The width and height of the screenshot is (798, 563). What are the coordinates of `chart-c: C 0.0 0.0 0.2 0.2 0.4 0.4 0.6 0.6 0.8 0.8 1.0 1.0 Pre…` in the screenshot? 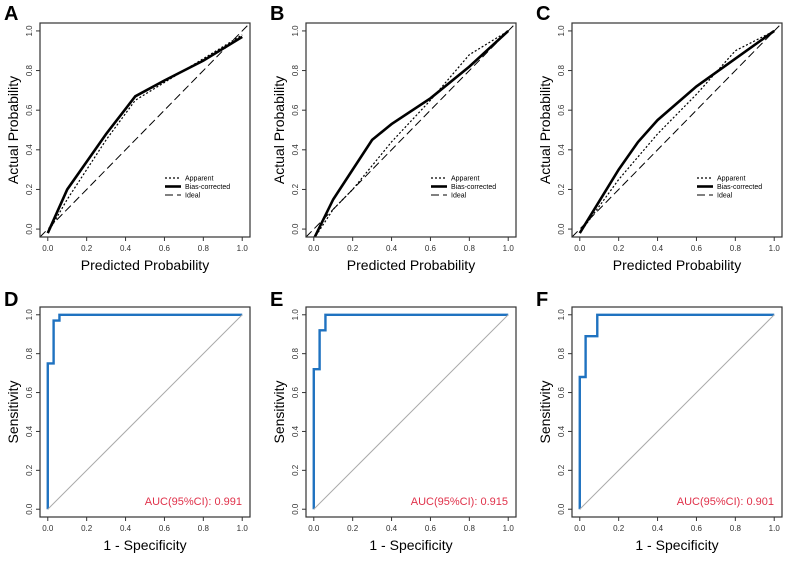 It's located at (659, 138).